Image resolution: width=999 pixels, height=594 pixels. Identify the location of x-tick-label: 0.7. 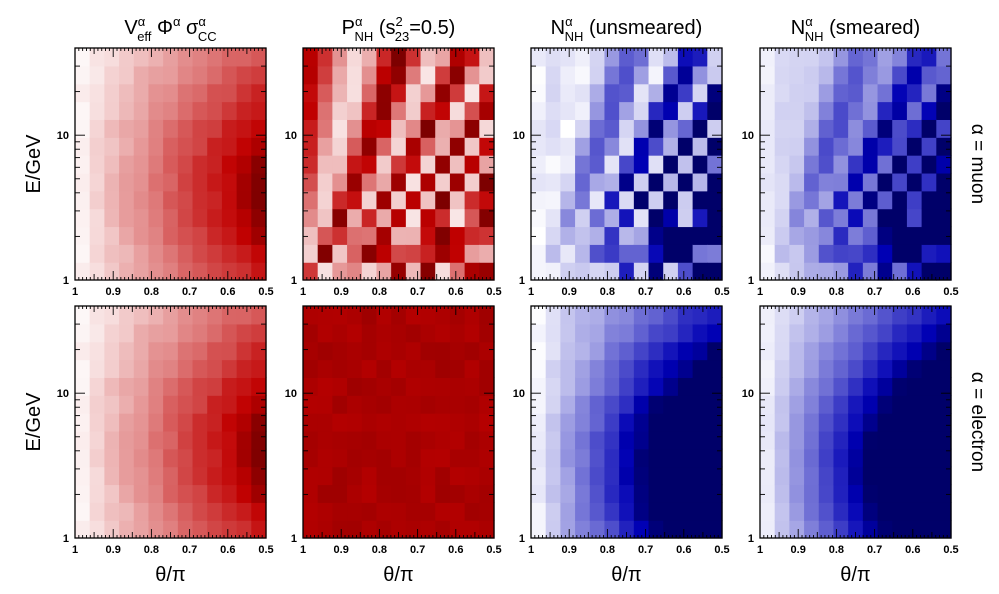
(645, 292).